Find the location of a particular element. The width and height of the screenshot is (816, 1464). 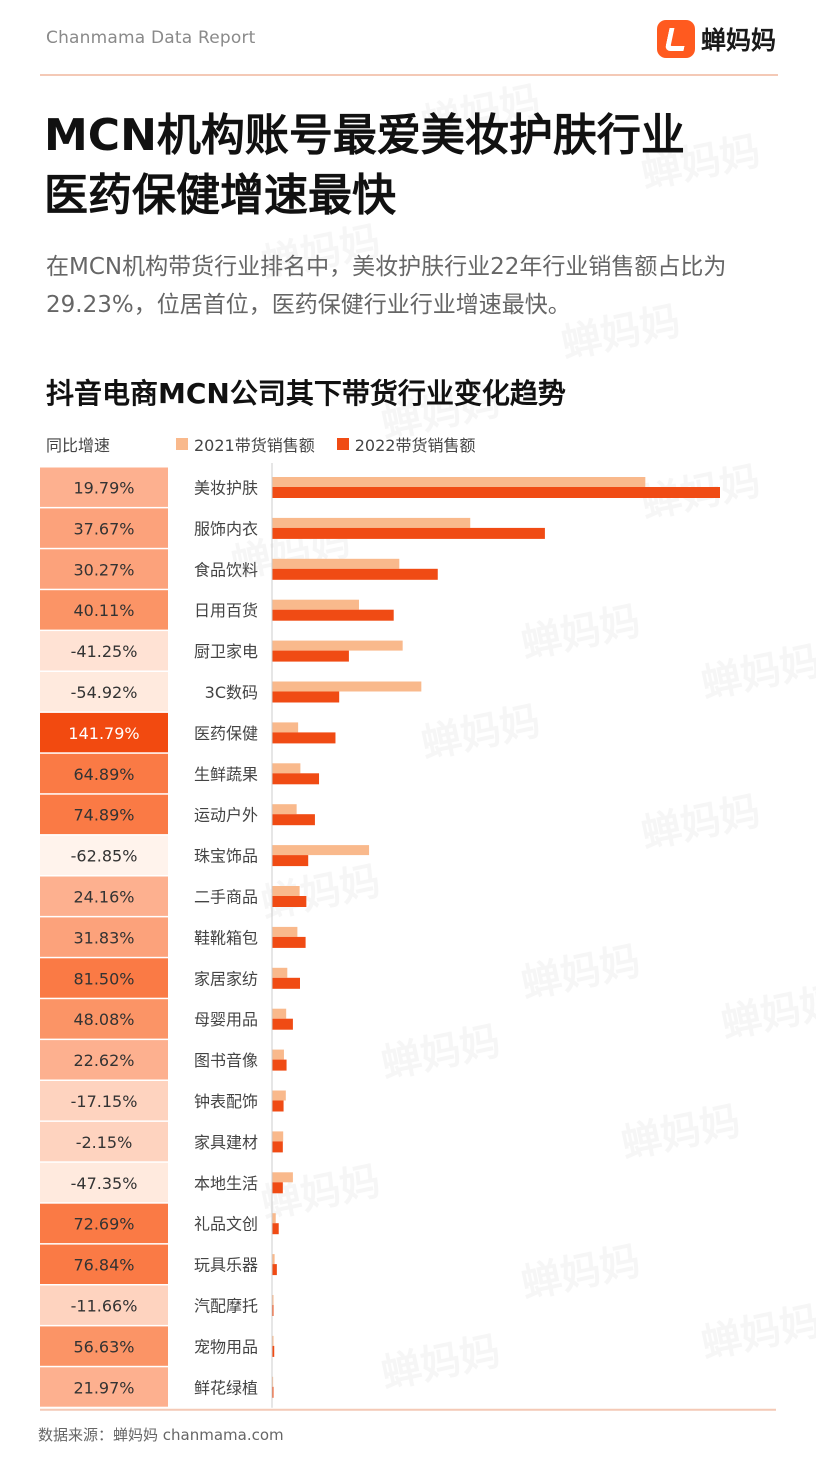

yoy-value-label: 22.62% is located at coordinates (103, 1060).